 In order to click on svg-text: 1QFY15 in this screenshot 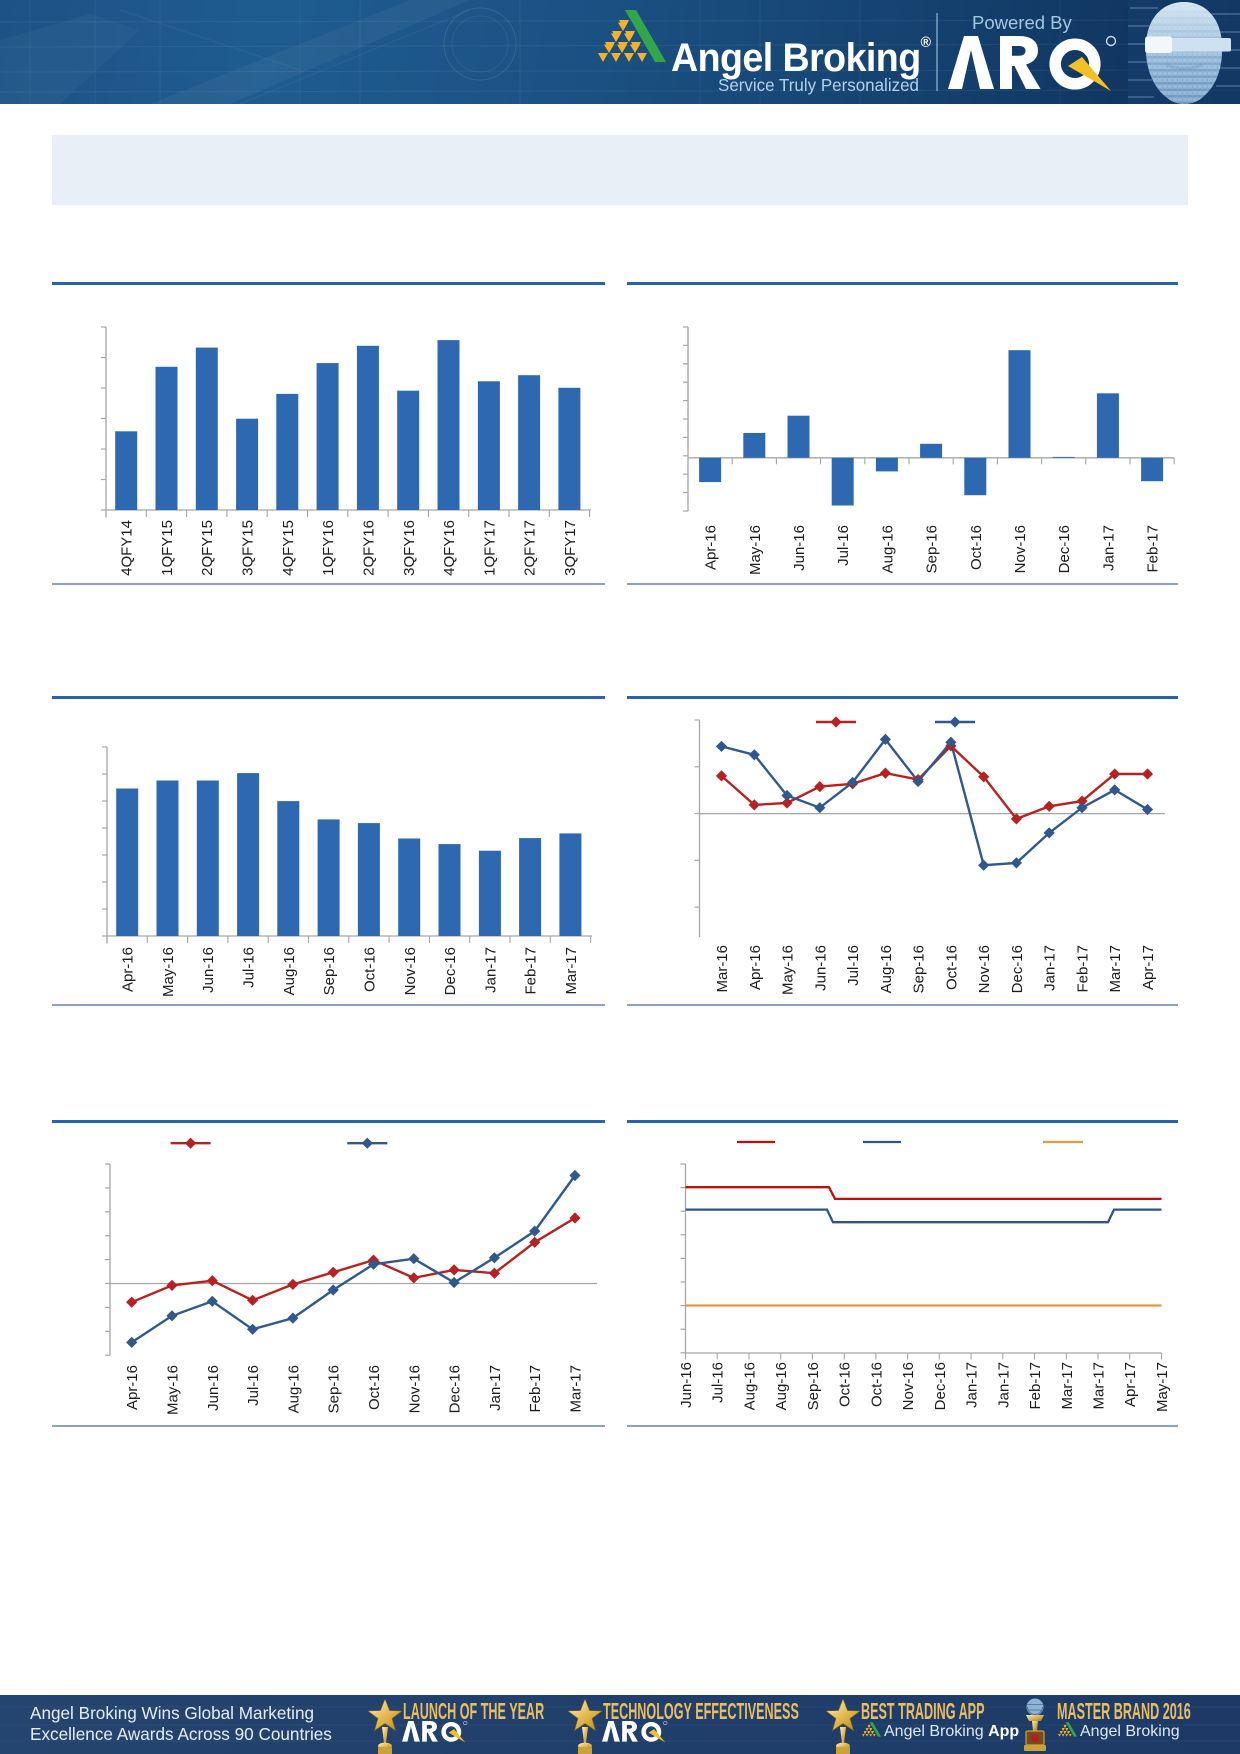, I will do `click(167, 548)`.